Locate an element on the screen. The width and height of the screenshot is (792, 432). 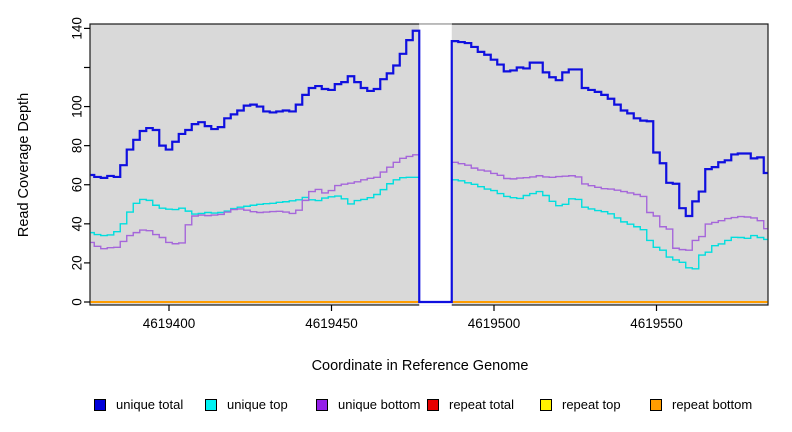
y-tick-label: 80 is located at coordinates (77, 145).